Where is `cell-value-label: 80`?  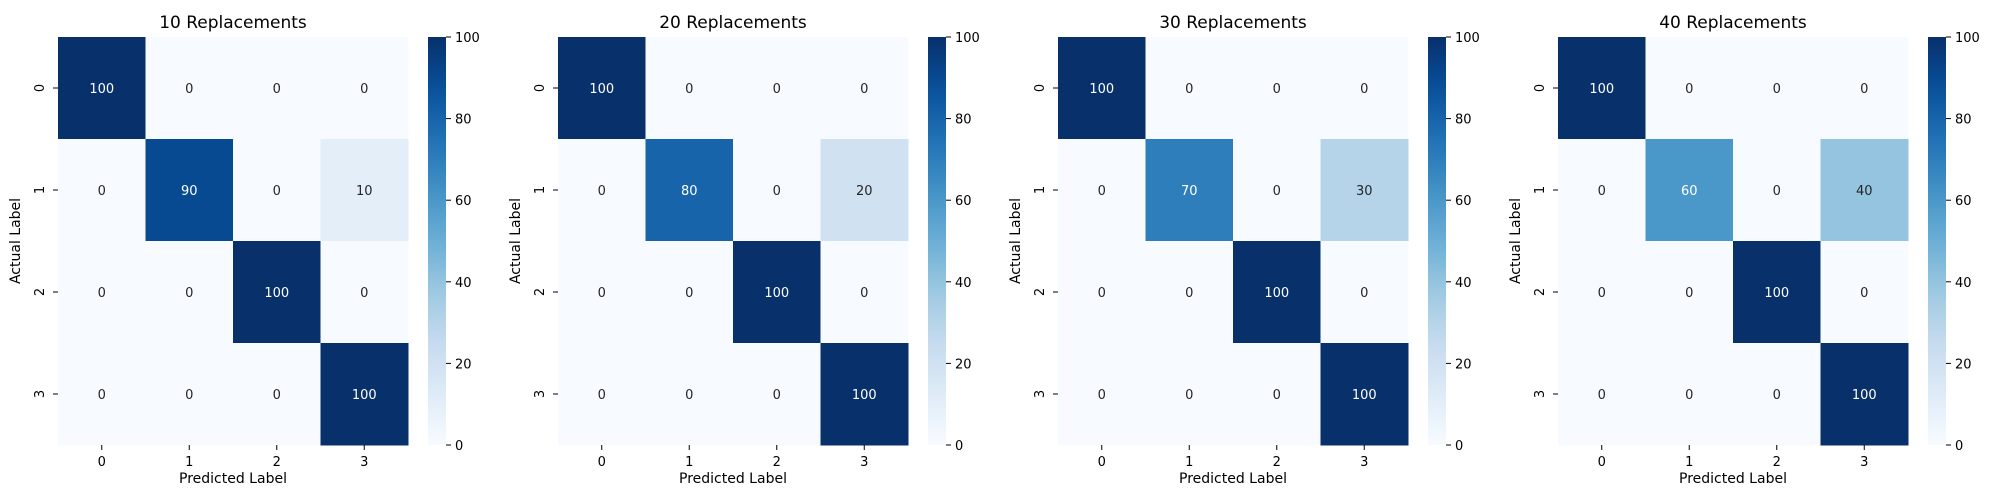 cell-value-label: 80 is located at coordinates (689, 191).